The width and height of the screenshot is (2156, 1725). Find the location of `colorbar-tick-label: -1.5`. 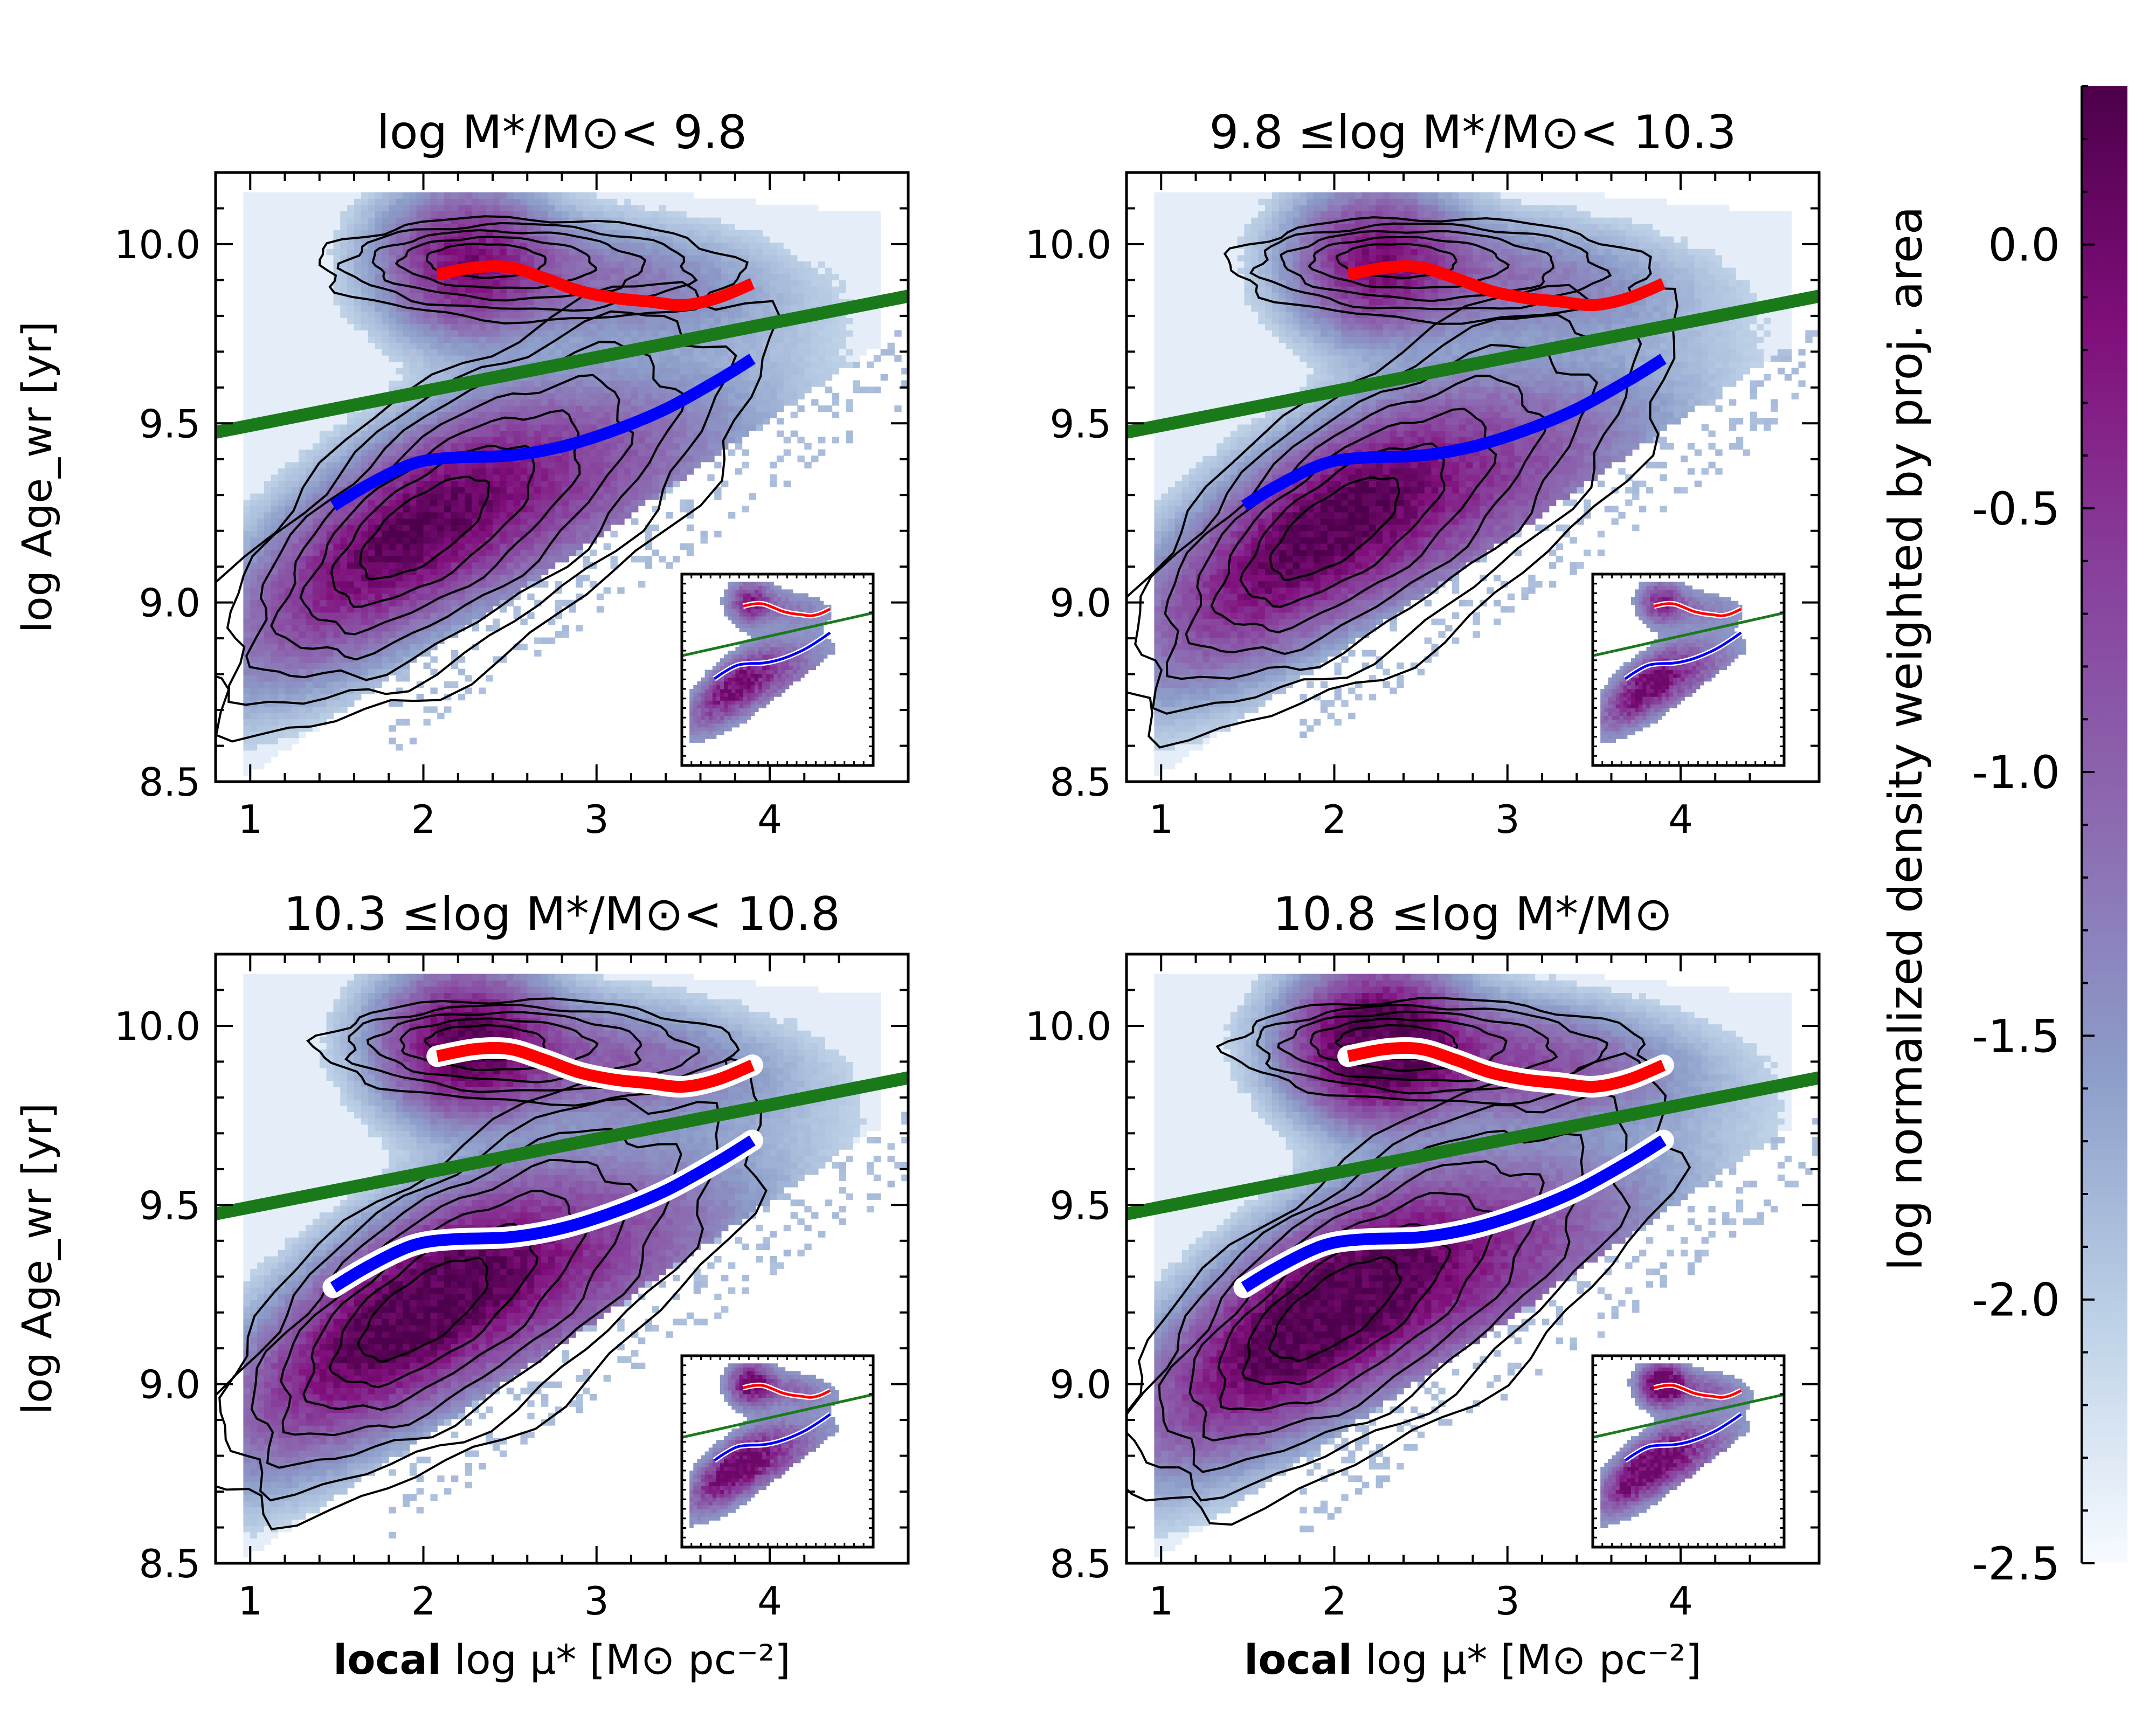

colorbar-tick-label: -1.5 is located at coordinates (2016, 1036).